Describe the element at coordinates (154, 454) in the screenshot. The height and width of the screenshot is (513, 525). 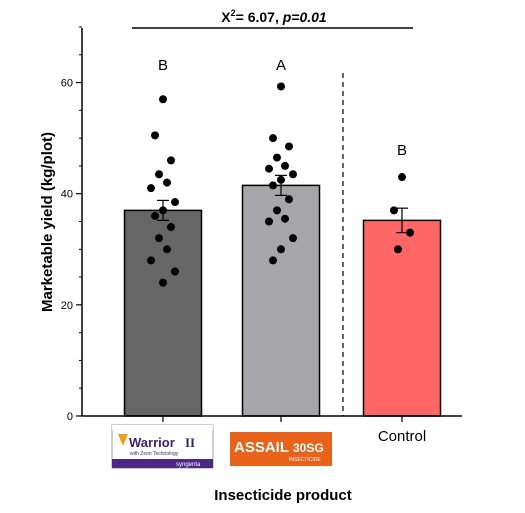
I see `svg-text: with Zeon Technology` at that location.